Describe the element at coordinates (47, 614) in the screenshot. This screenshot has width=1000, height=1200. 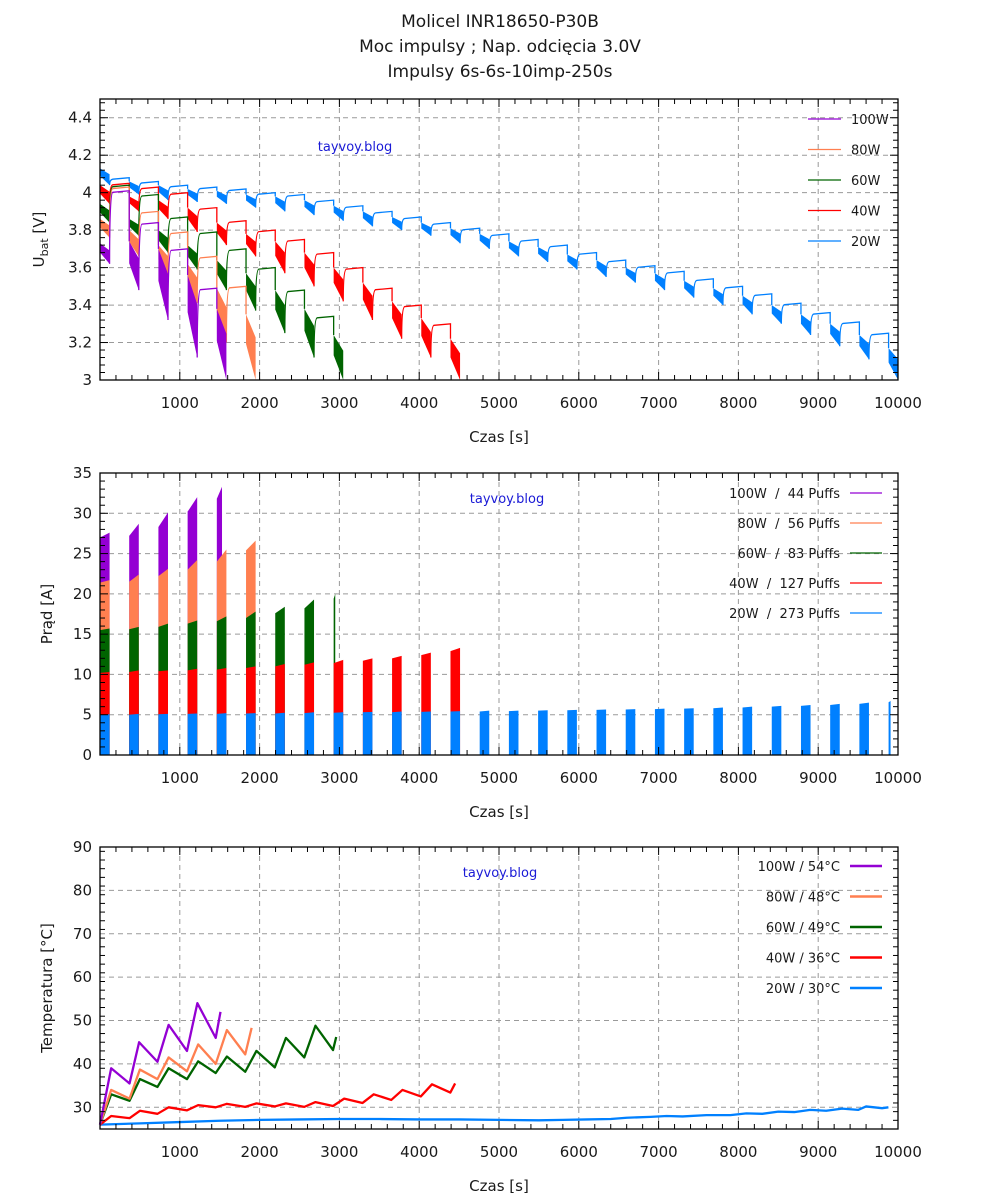
I see `y-axis-label: Prąd [A]` at that location.